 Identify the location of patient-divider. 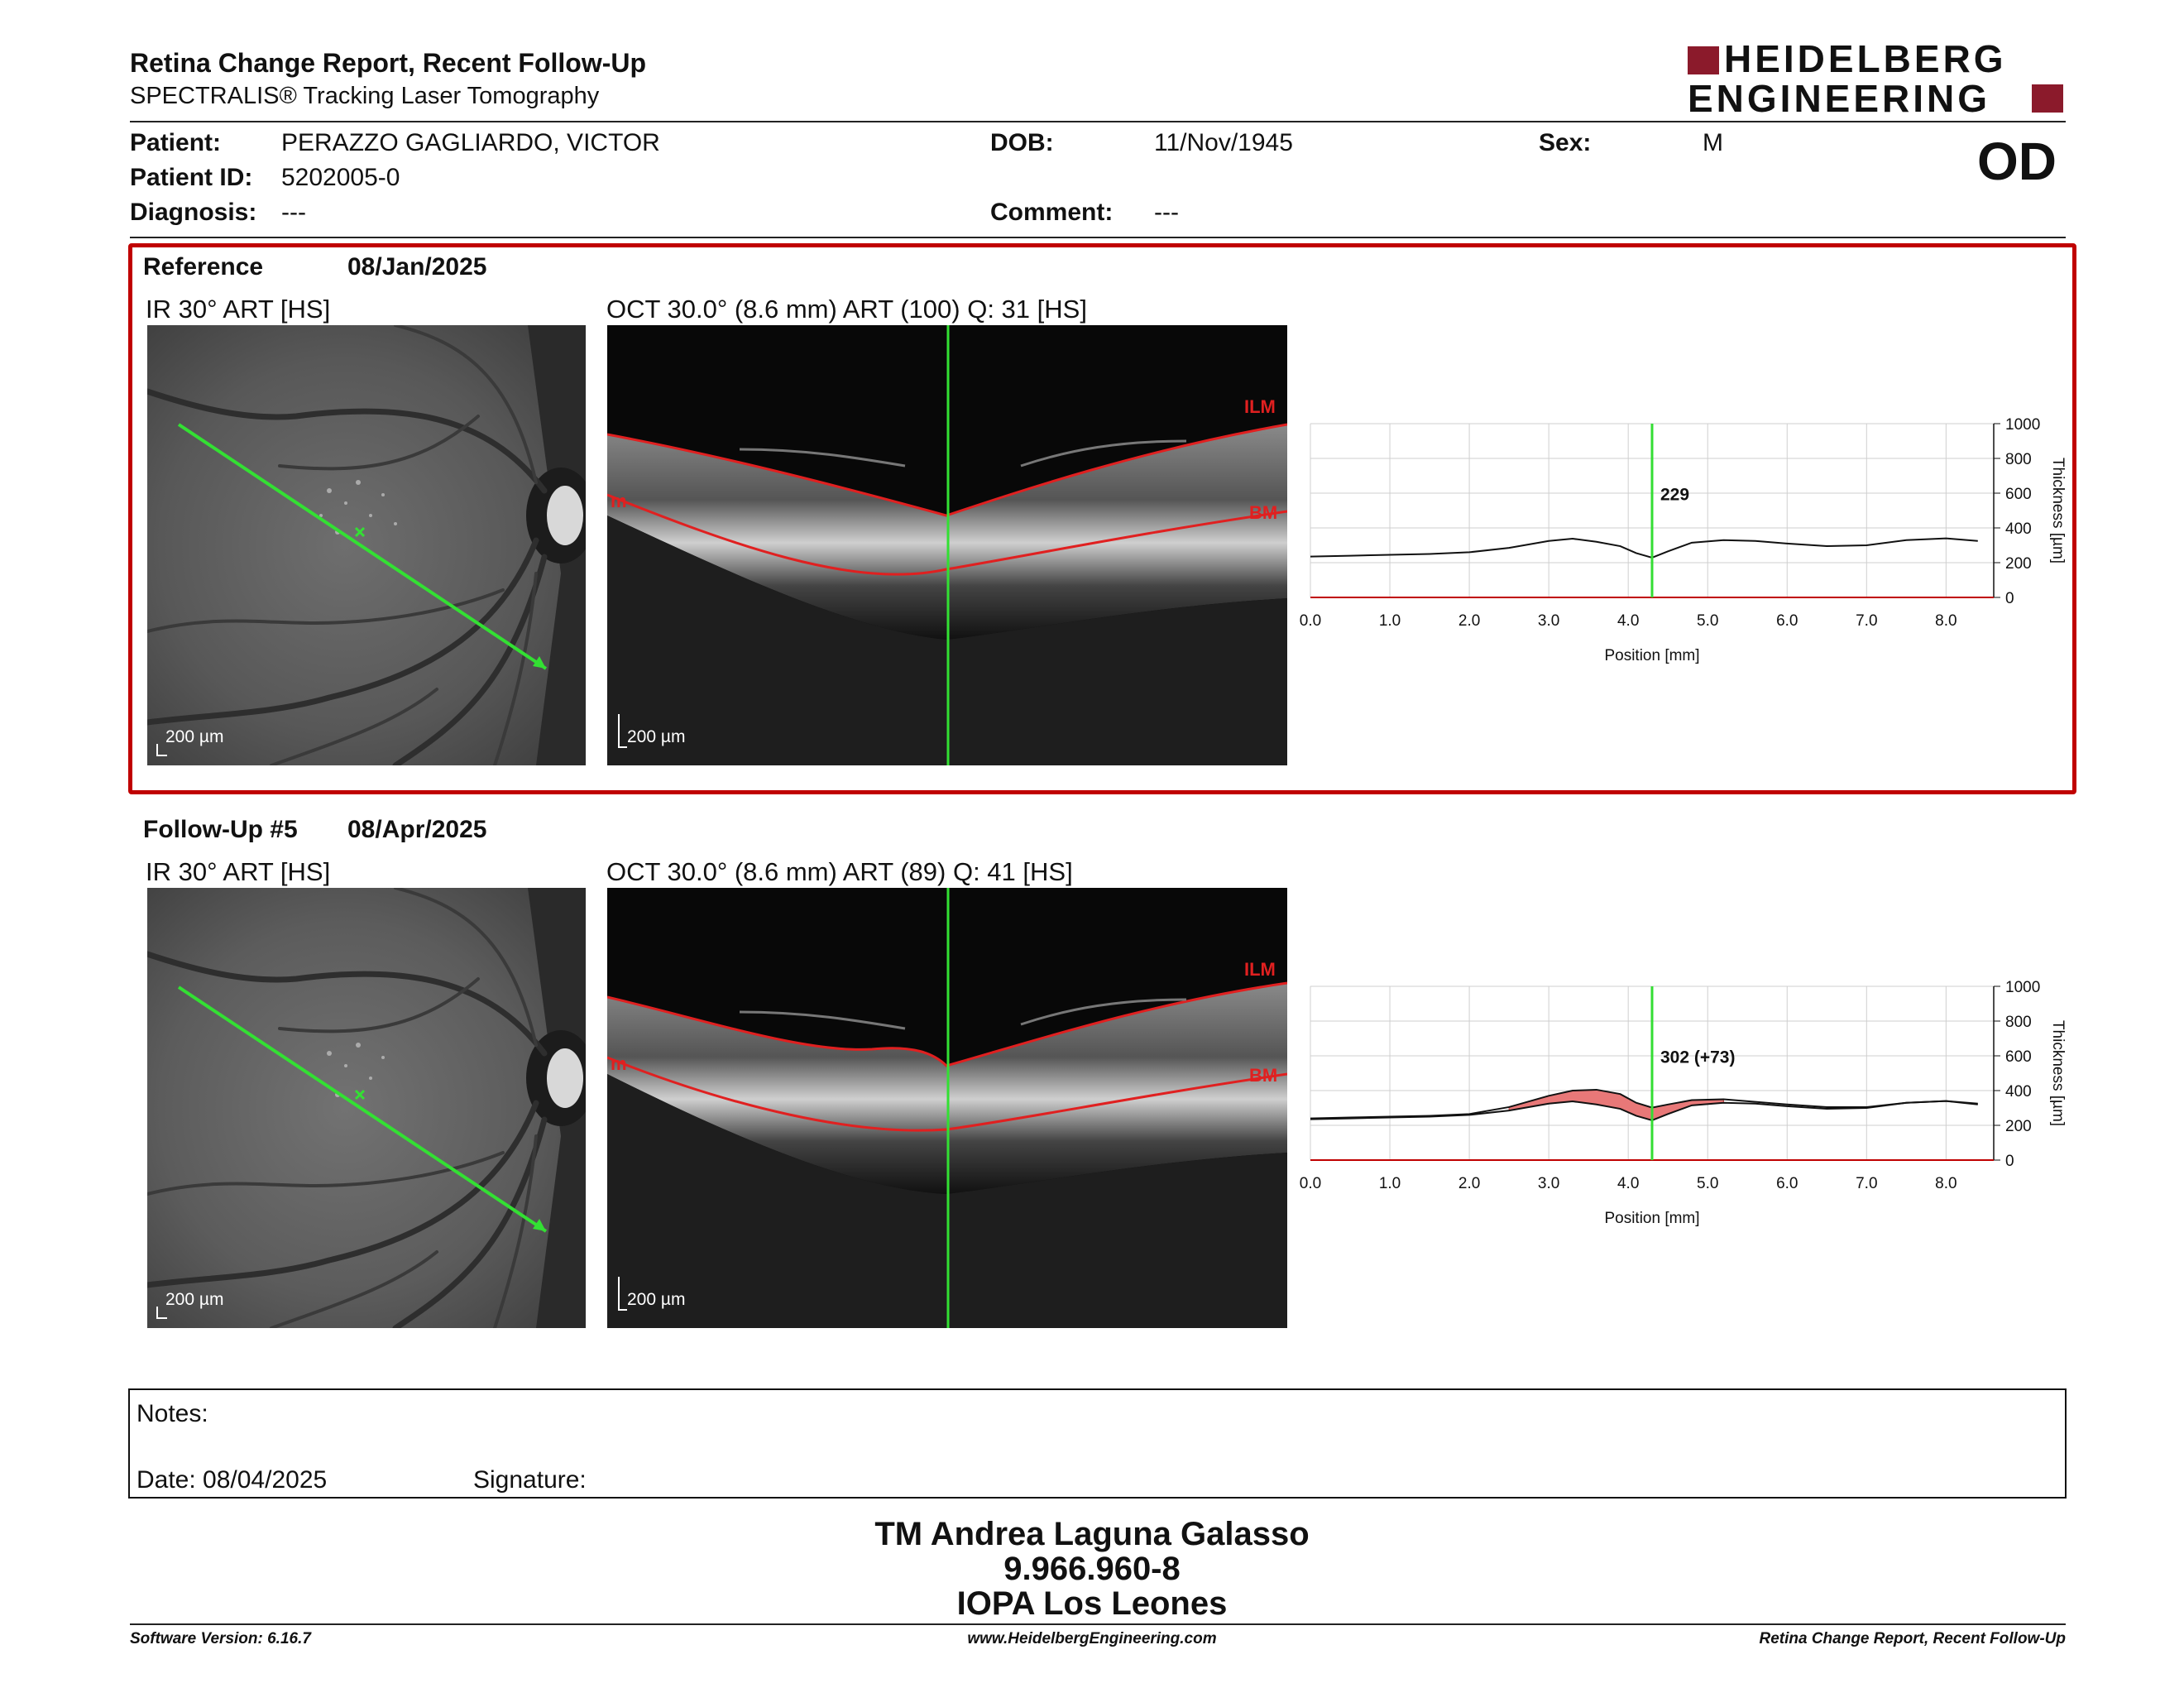
(1098, 237).